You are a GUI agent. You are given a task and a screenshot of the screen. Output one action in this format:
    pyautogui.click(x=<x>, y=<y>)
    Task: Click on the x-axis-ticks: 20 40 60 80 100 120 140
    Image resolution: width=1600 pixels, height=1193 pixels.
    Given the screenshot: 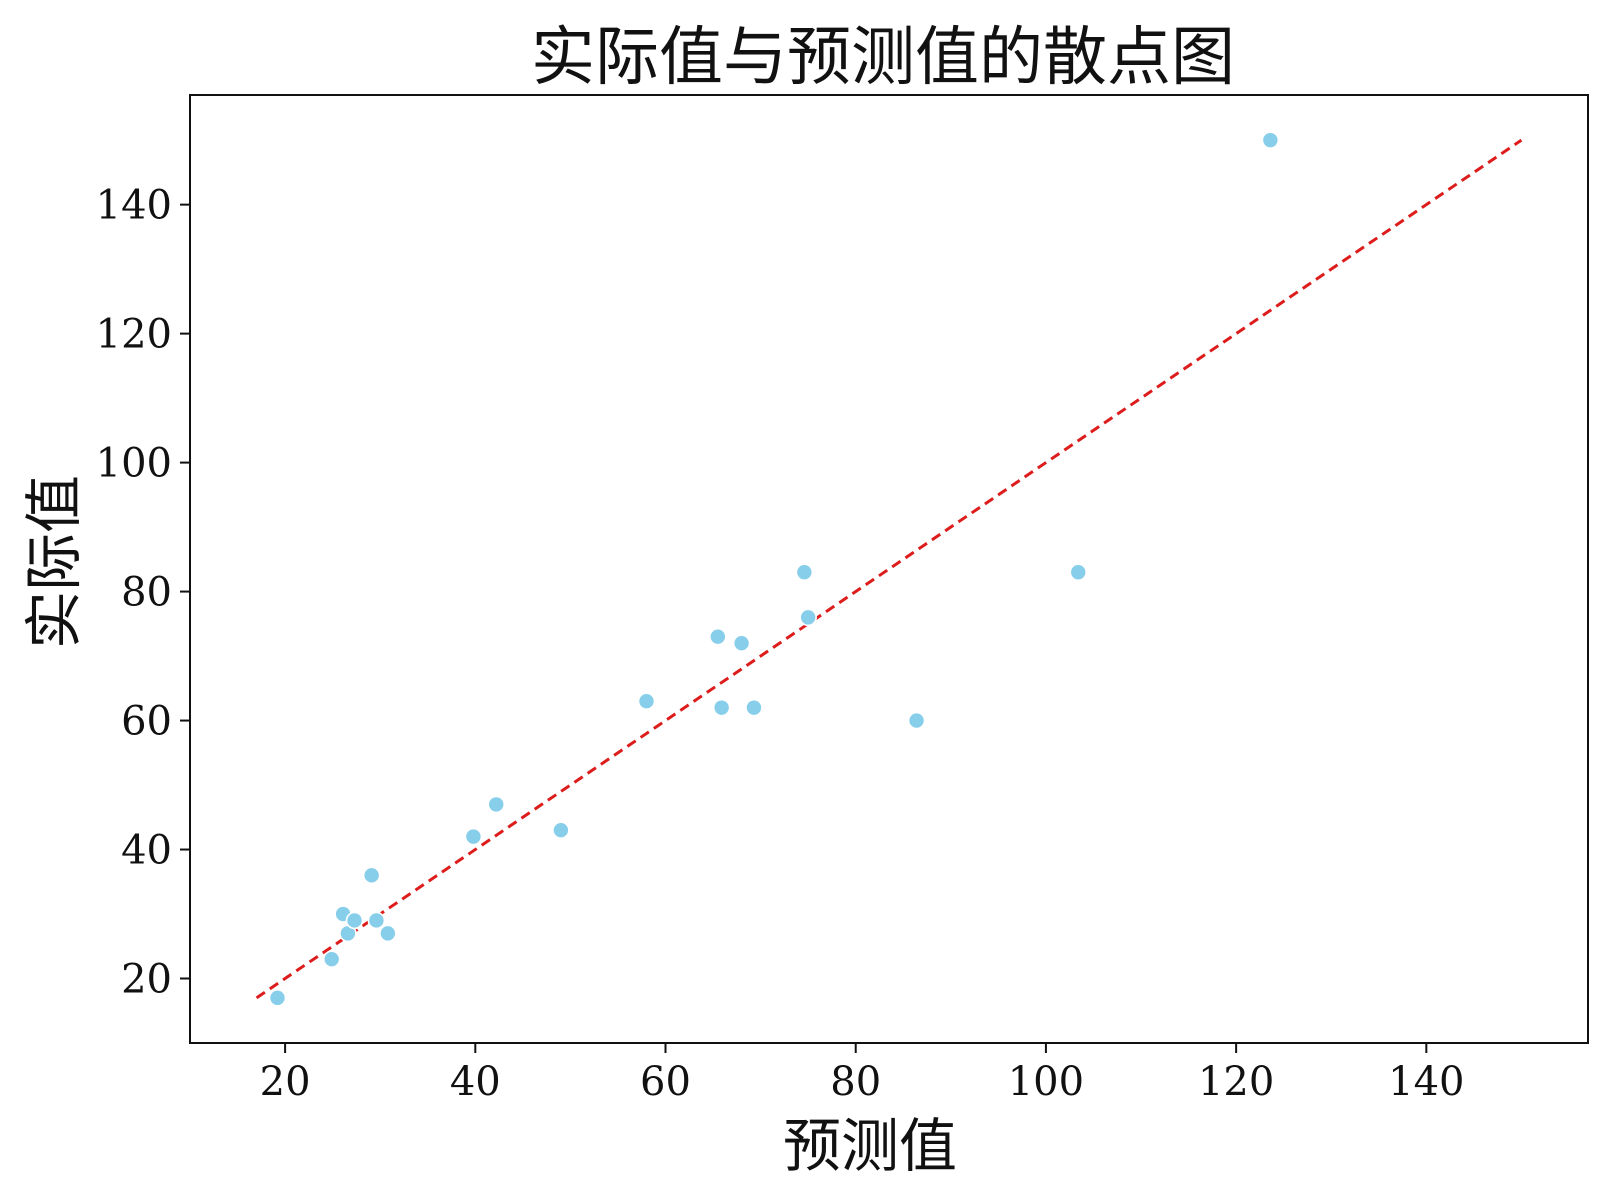 What is the action you would take?
    pyautogui.click(x=862, y=1074)
    